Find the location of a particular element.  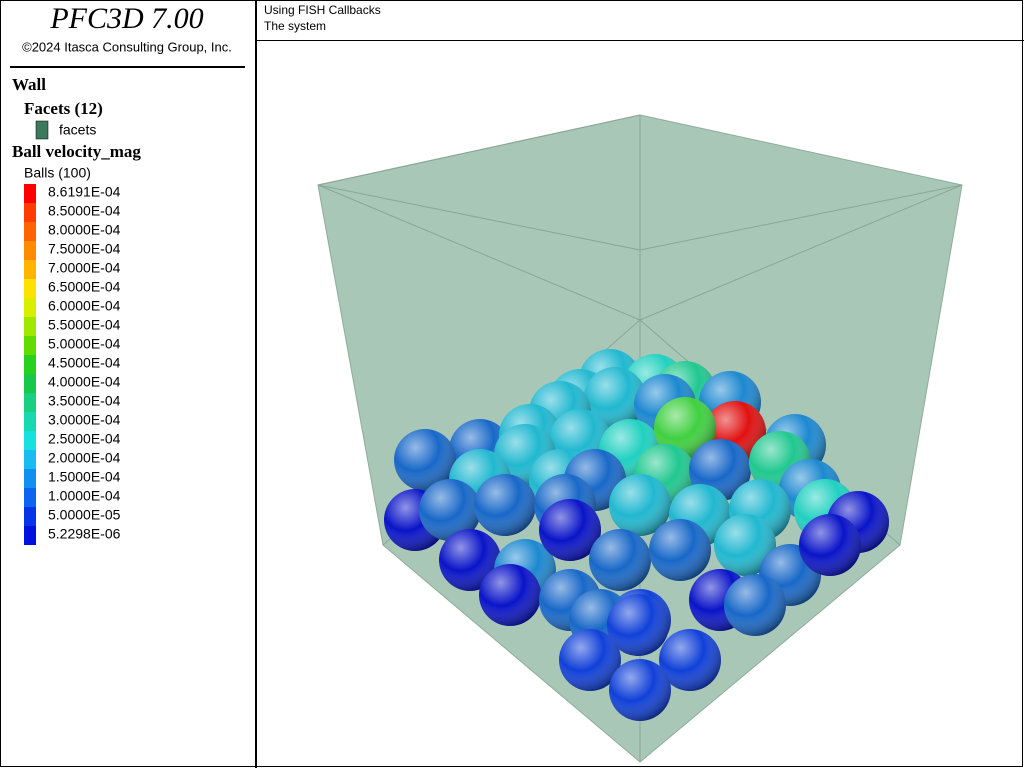

scale-label: 3.0000E-04 is located at coordinates (84, 420).